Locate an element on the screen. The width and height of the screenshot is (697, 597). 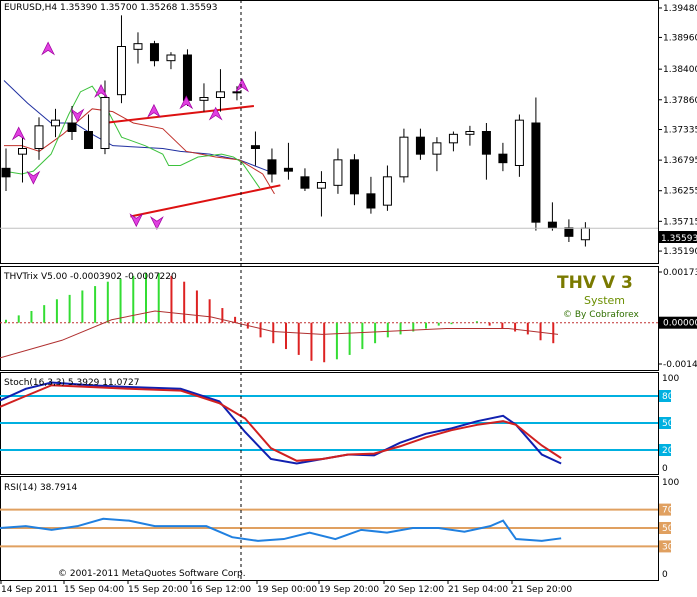
stoch-tick-label: 50 is located at coordinates (668, 424).